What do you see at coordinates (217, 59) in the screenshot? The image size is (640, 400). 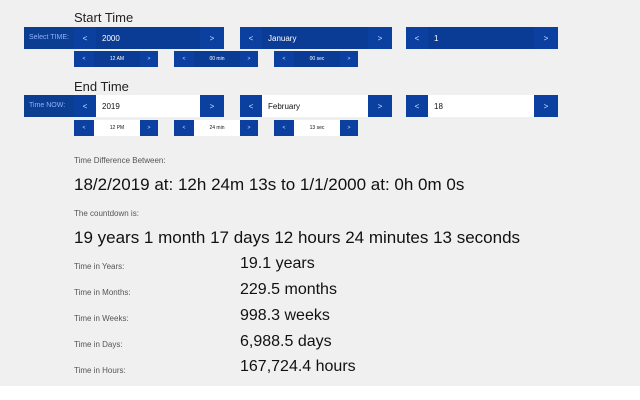 I see `start-minute-field: 00 min` at bounding box center [217, 59].